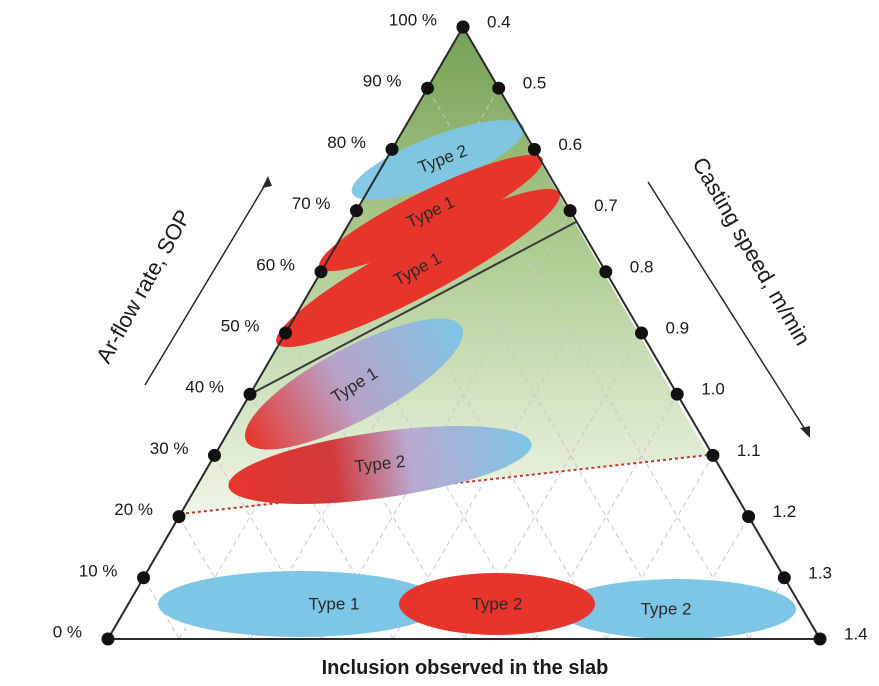 The width and height of the screenshot is (879, 686). I want to click on tick-label: 1.1, so click(749, 450).